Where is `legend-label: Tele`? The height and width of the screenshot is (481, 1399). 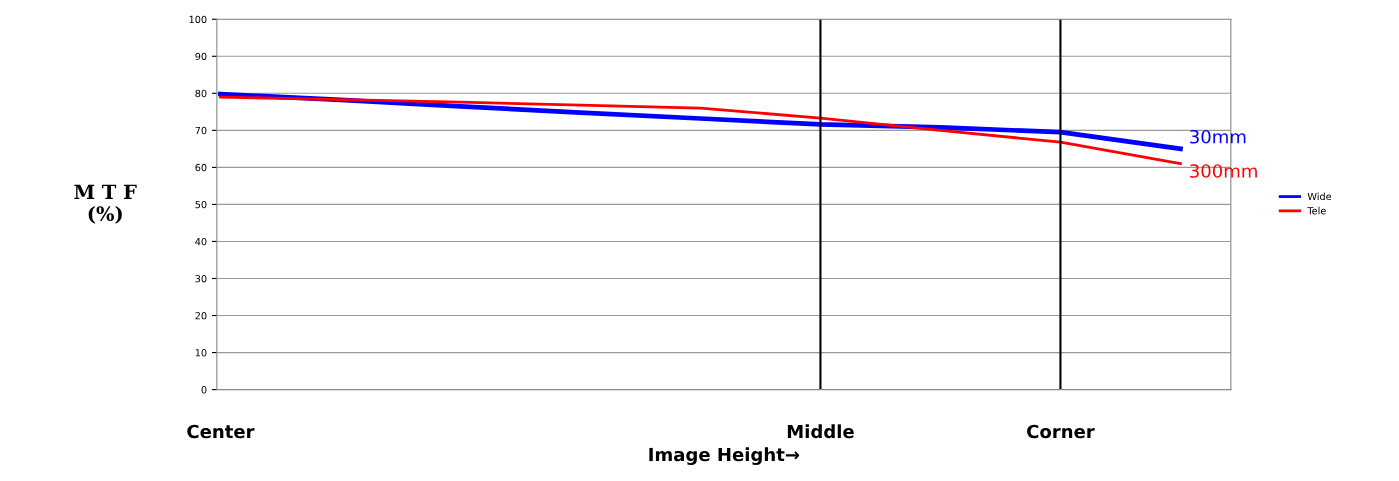 legend-label: Tele is located at coordinates (1316, 210).